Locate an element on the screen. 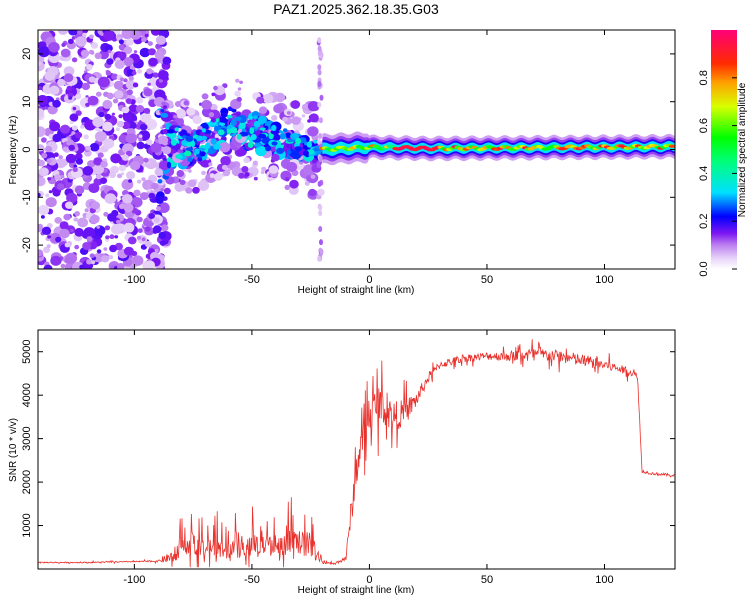  spectrogram-x-tick-label: 50 is located at coordinates (487, 280).